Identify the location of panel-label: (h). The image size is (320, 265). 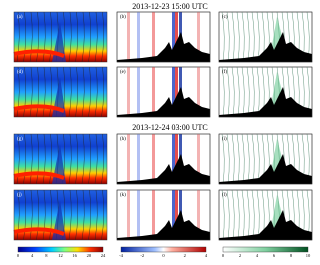
(123, 139).